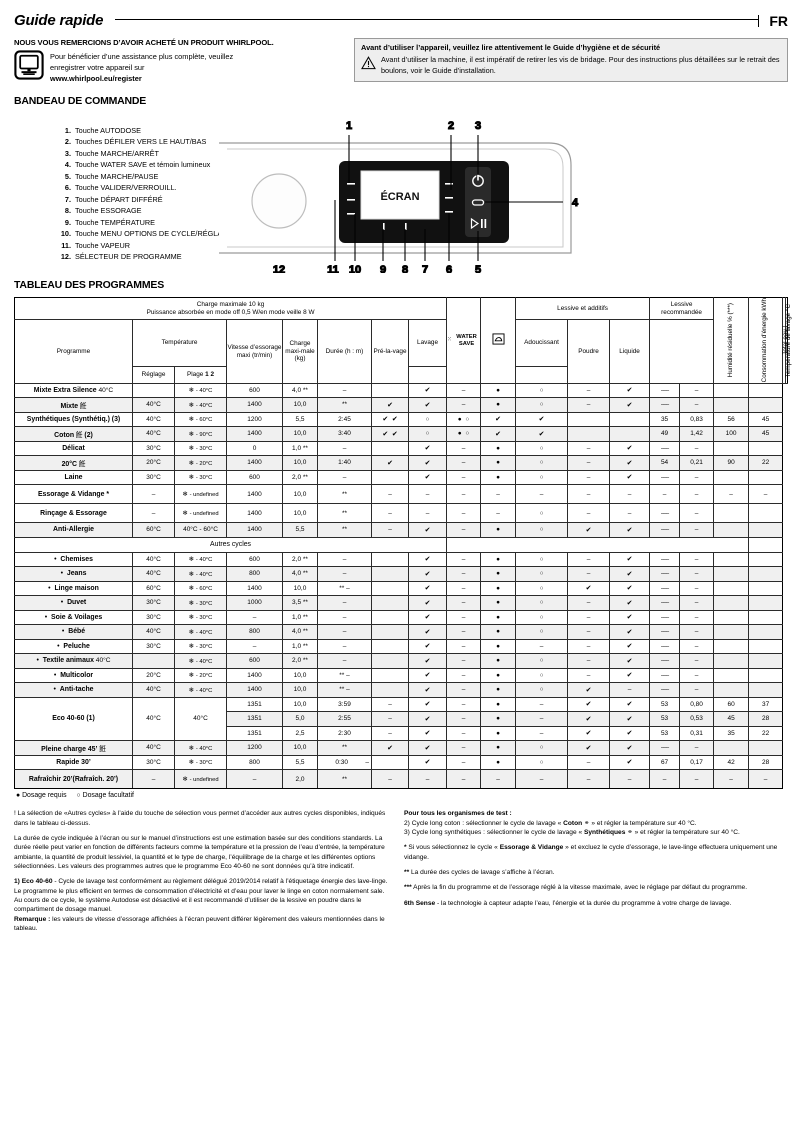 This screenshot has width=802, height=1134. I want to click on register-url: www.whirlpool.eu/register, so click(96, 79).